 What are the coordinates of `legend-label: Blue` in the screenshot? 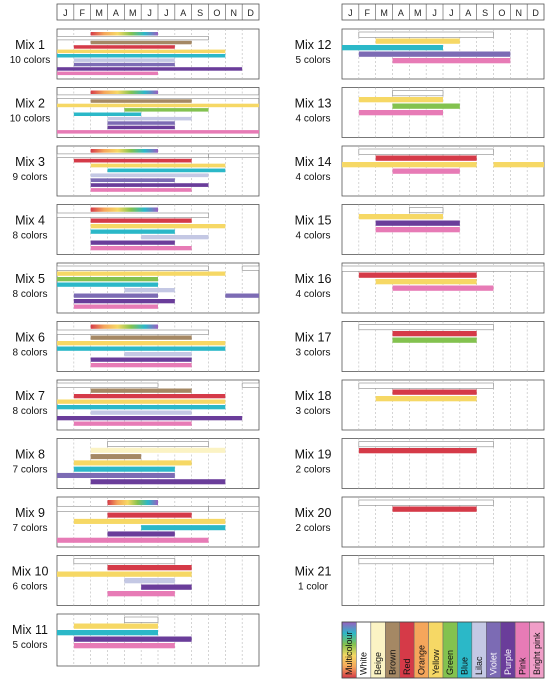 It's located at (465, 666).